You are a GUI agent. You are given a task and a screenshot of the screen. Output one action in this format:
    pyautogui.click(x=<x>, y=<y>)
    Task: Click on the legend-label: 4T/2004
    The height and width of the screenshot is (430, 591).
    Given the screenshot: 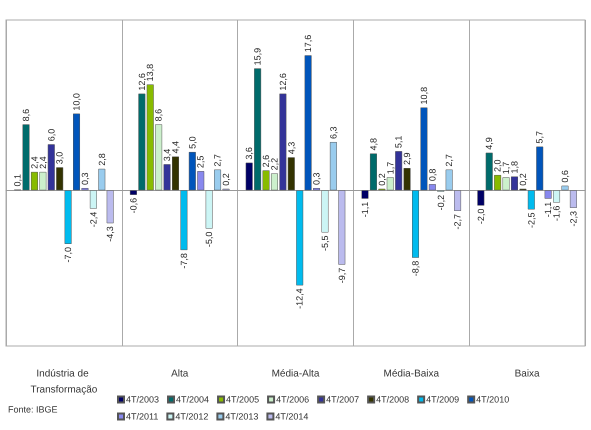 What is the action you would take?
    pyautogui.click(x=193, y=399)
    